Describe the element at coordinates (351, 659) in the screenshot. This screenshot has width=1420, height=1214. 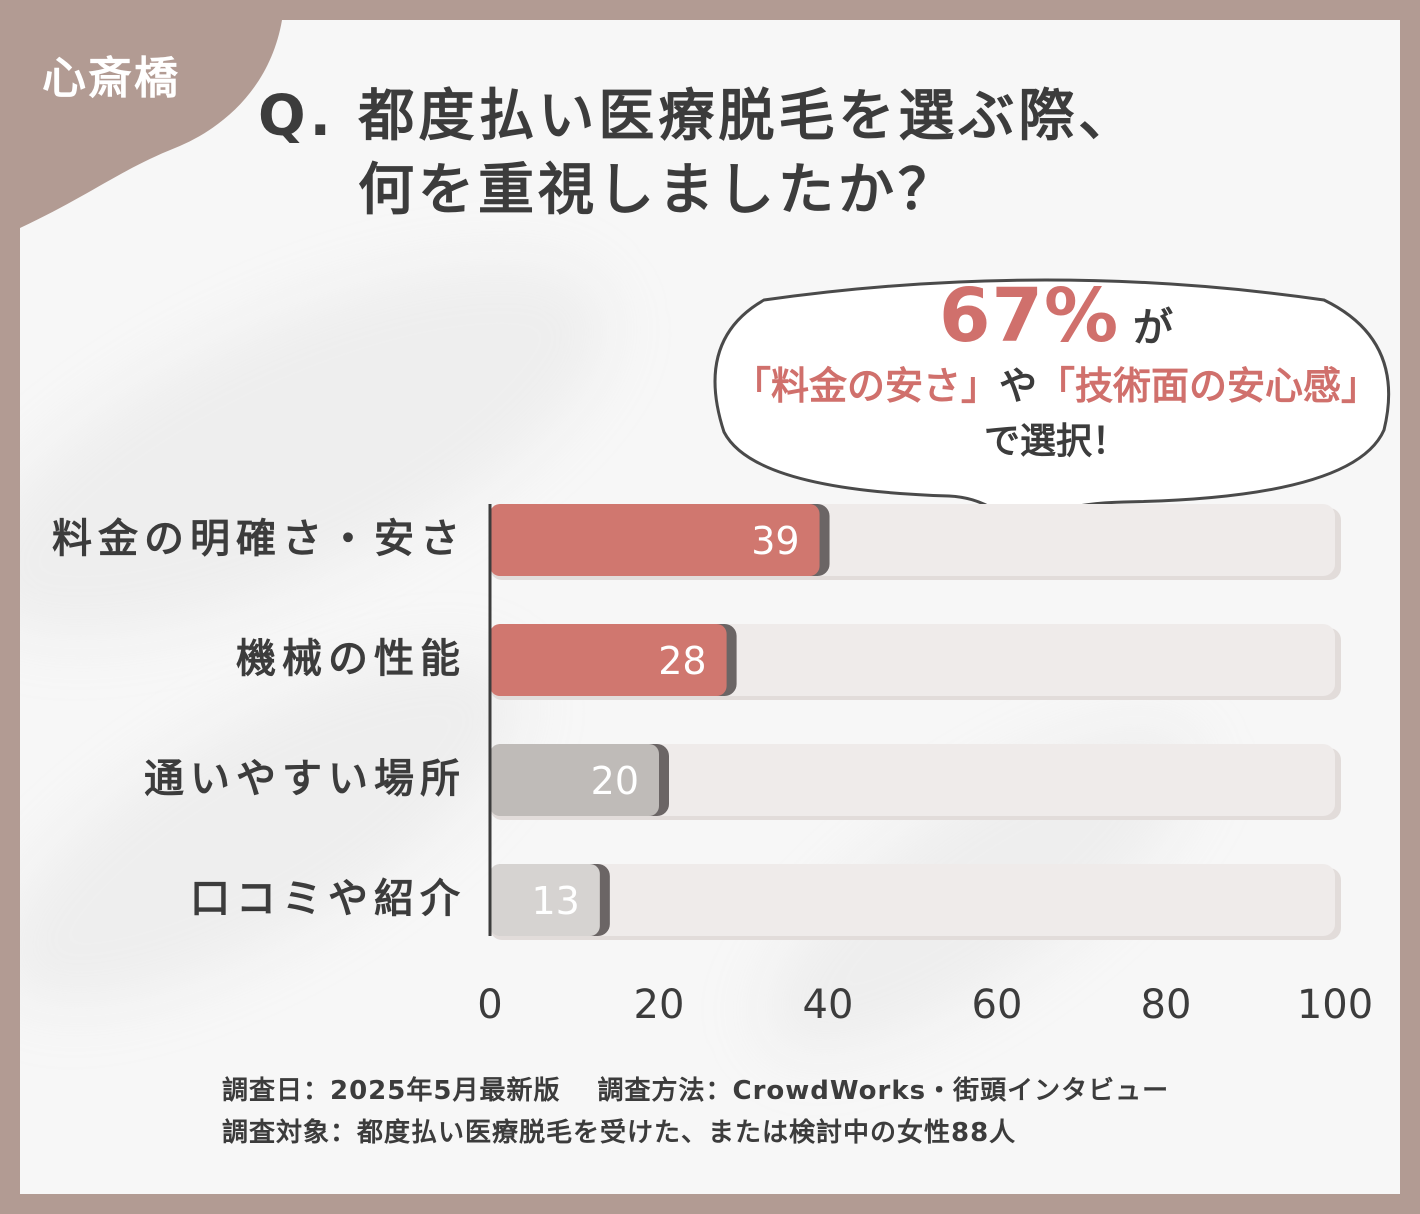
I see `category-label: 機械の性能` at that location.